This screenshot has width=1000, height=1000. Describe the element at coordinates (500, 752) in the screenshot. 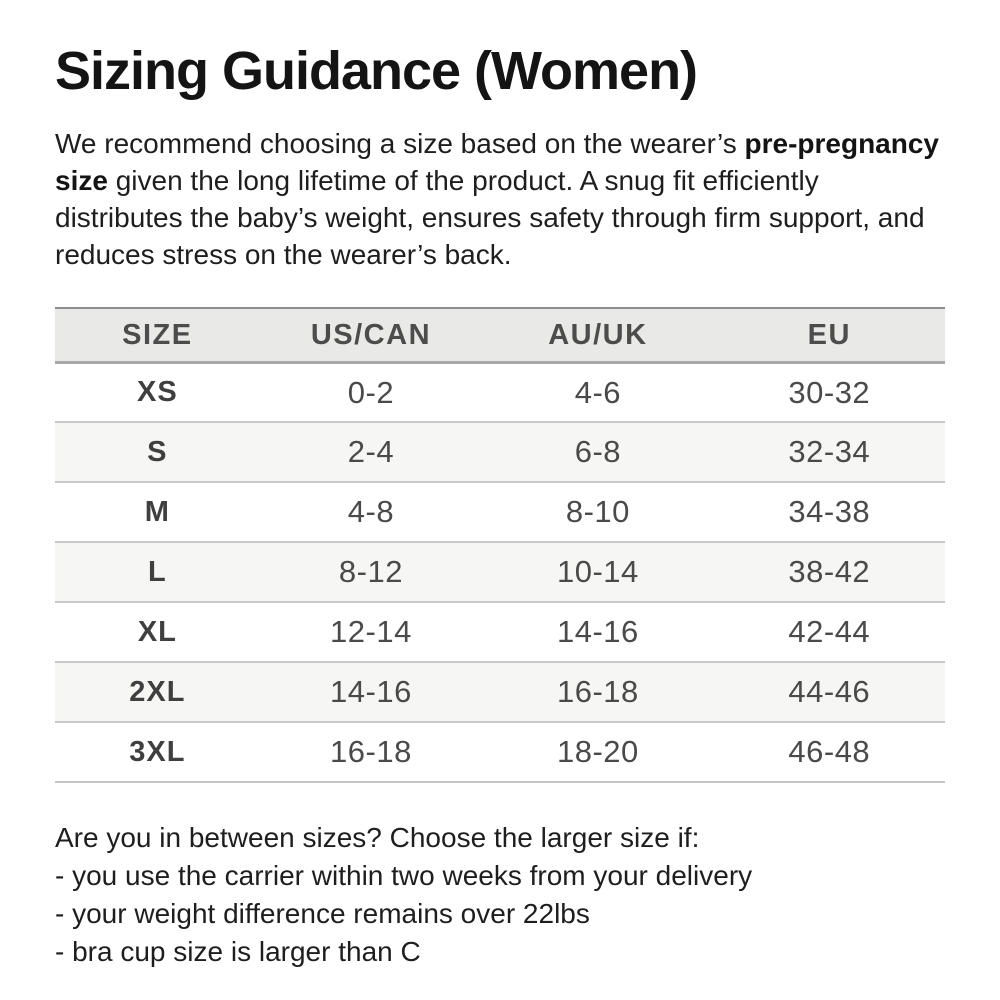

I see `table-row-3xl: 3XL 16-18 18-20 46-48` at that location.